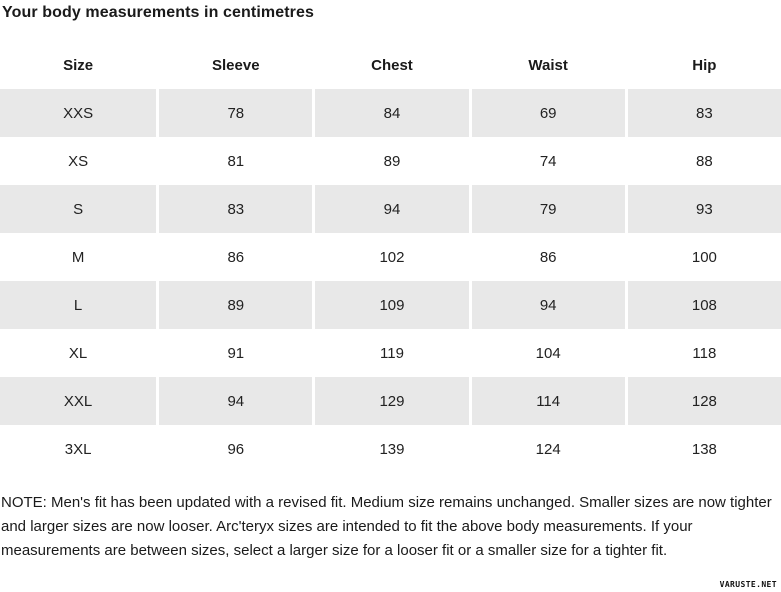 The height and width of the screenshot is (592, 781). Describe the element at coordinates (702, 305) in the screenshot. I see `measurement-cell: 108` at that location.